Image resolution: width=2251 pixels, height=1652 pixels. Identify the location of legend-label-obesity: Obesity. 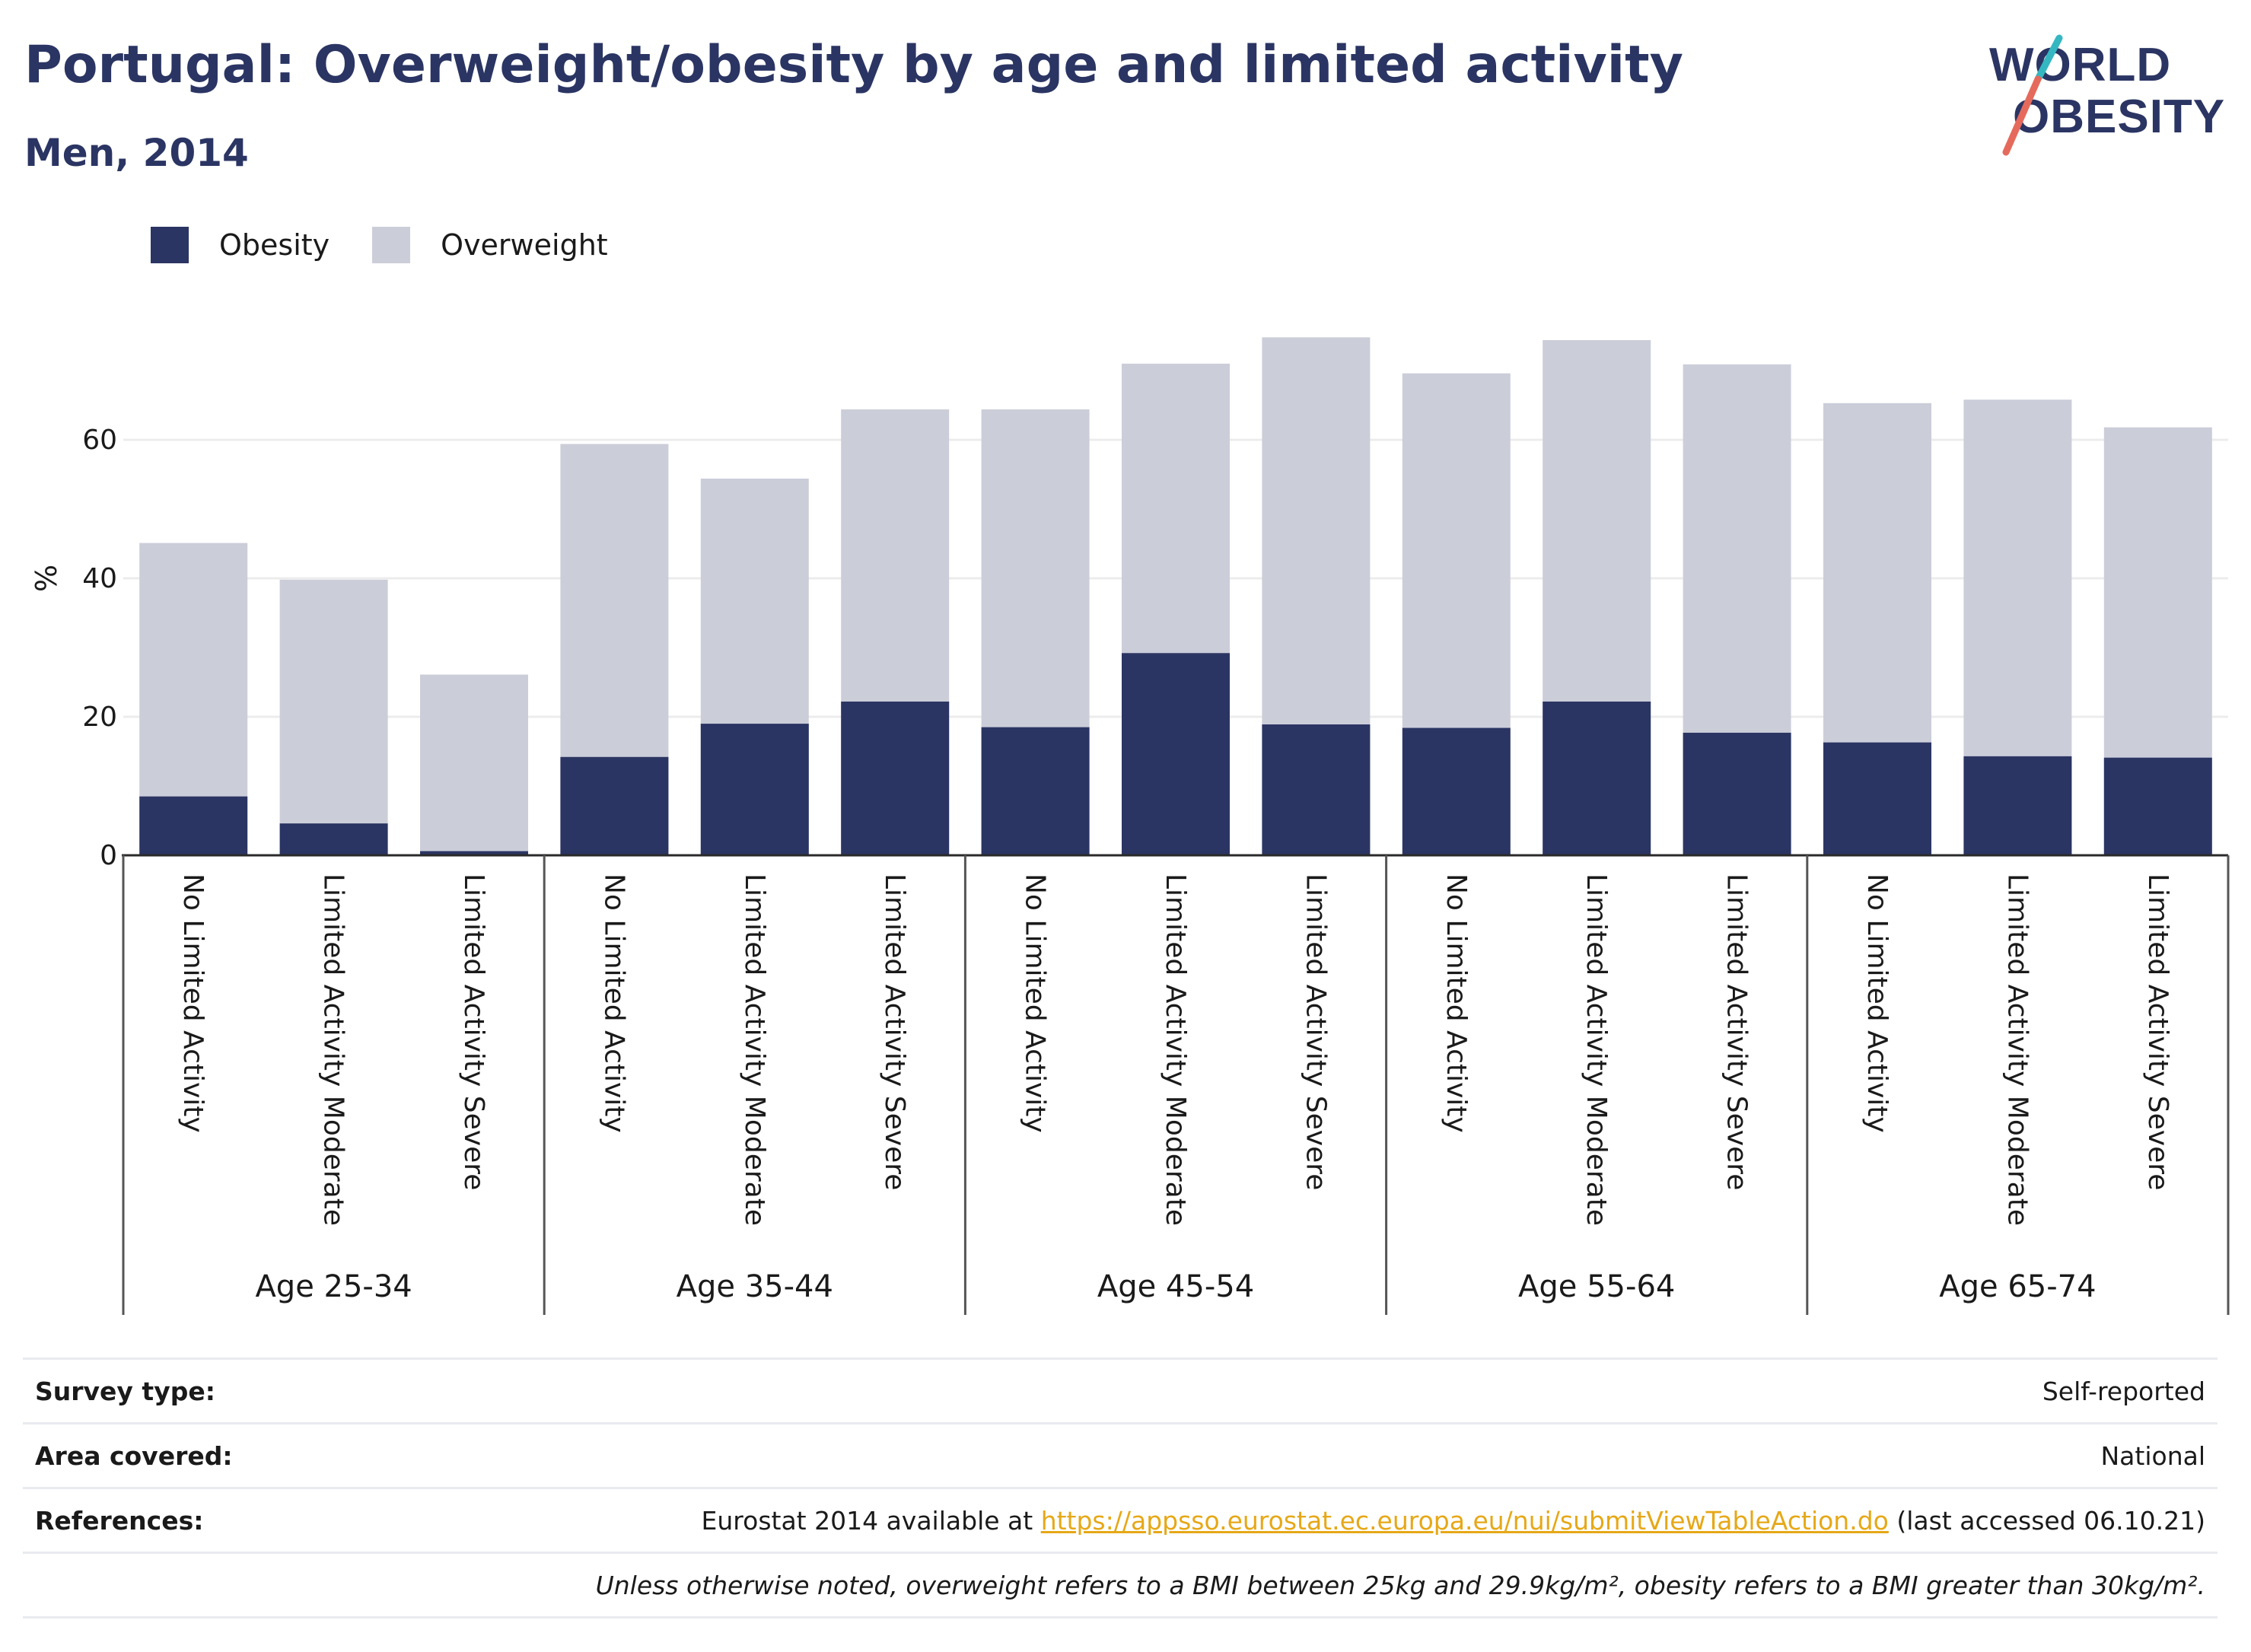
(274, 245).